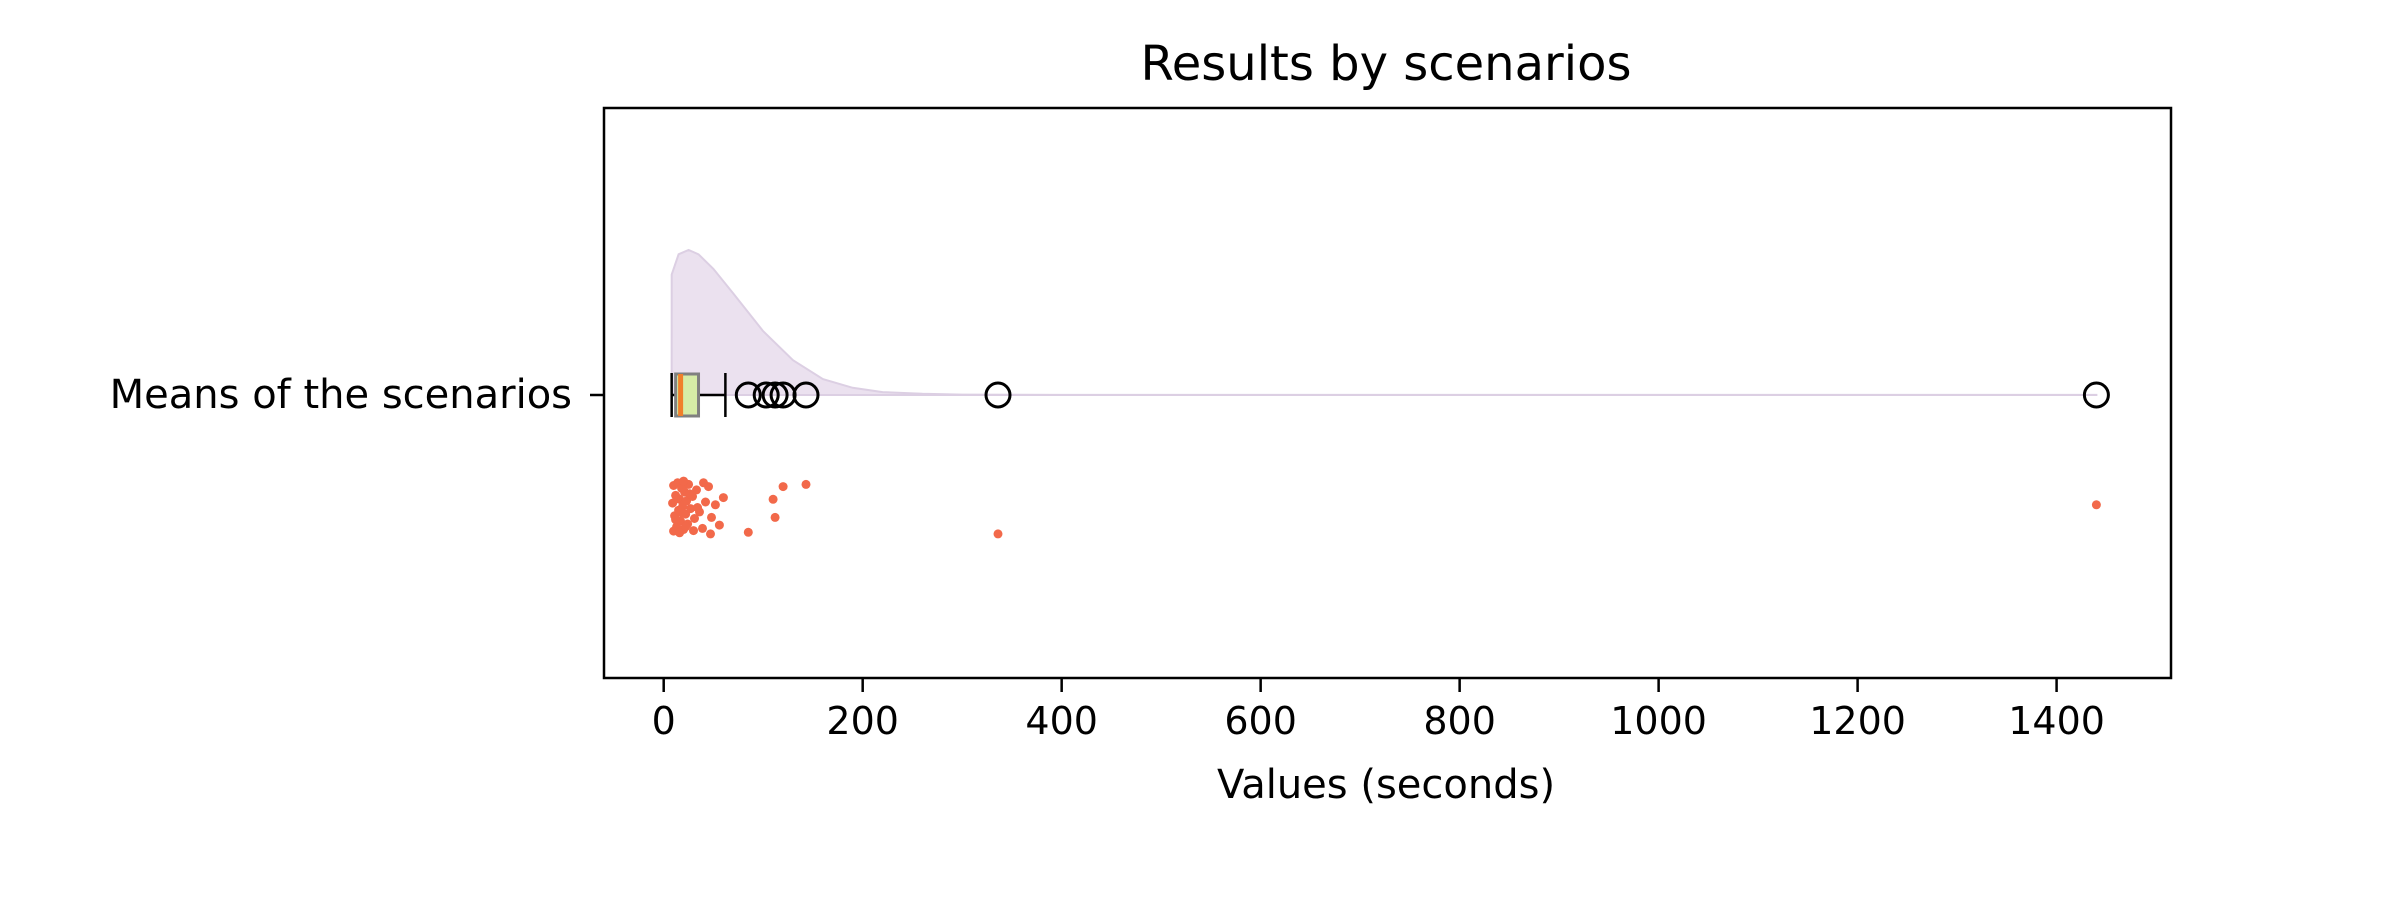 This screenshot has width=2400, height=900. I want to click on x-axis-ticks: 0 200 400 600 800 1000 1200 1400, so click(1378, 710).